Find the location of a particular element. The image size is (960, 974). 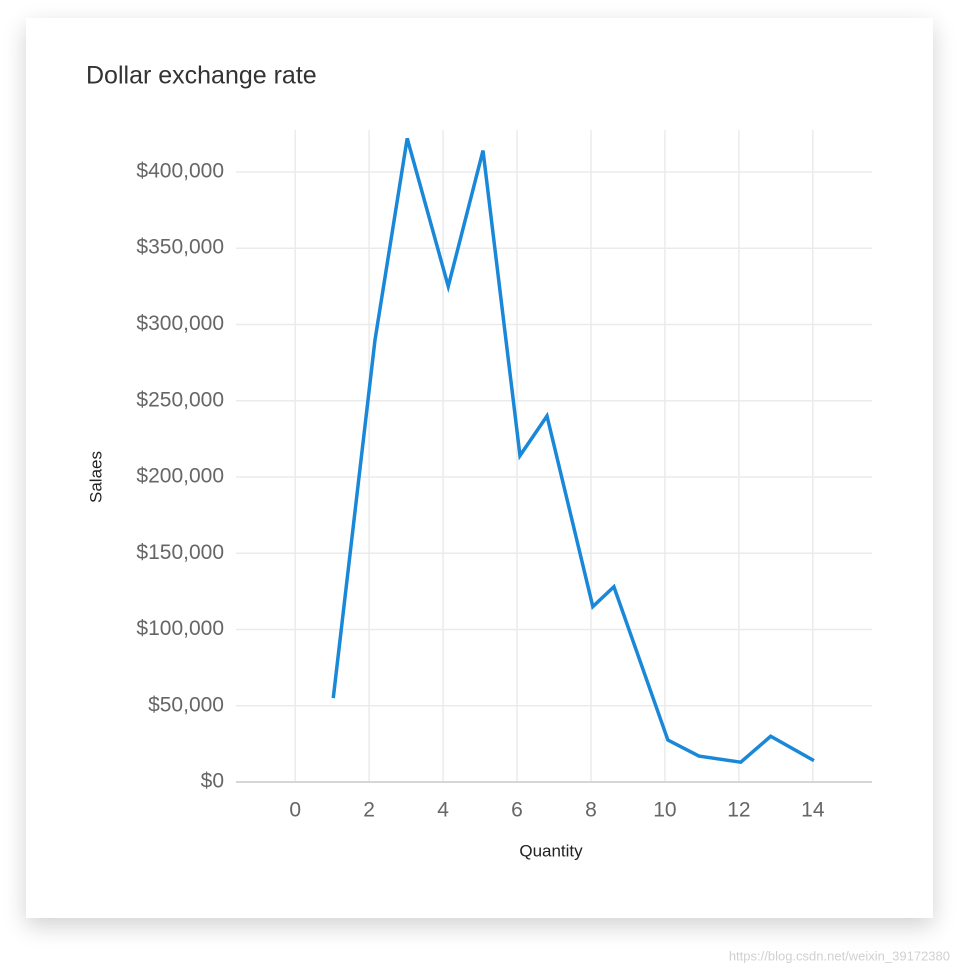

x-tick-label: 4 is located at coordinates (443, 810).